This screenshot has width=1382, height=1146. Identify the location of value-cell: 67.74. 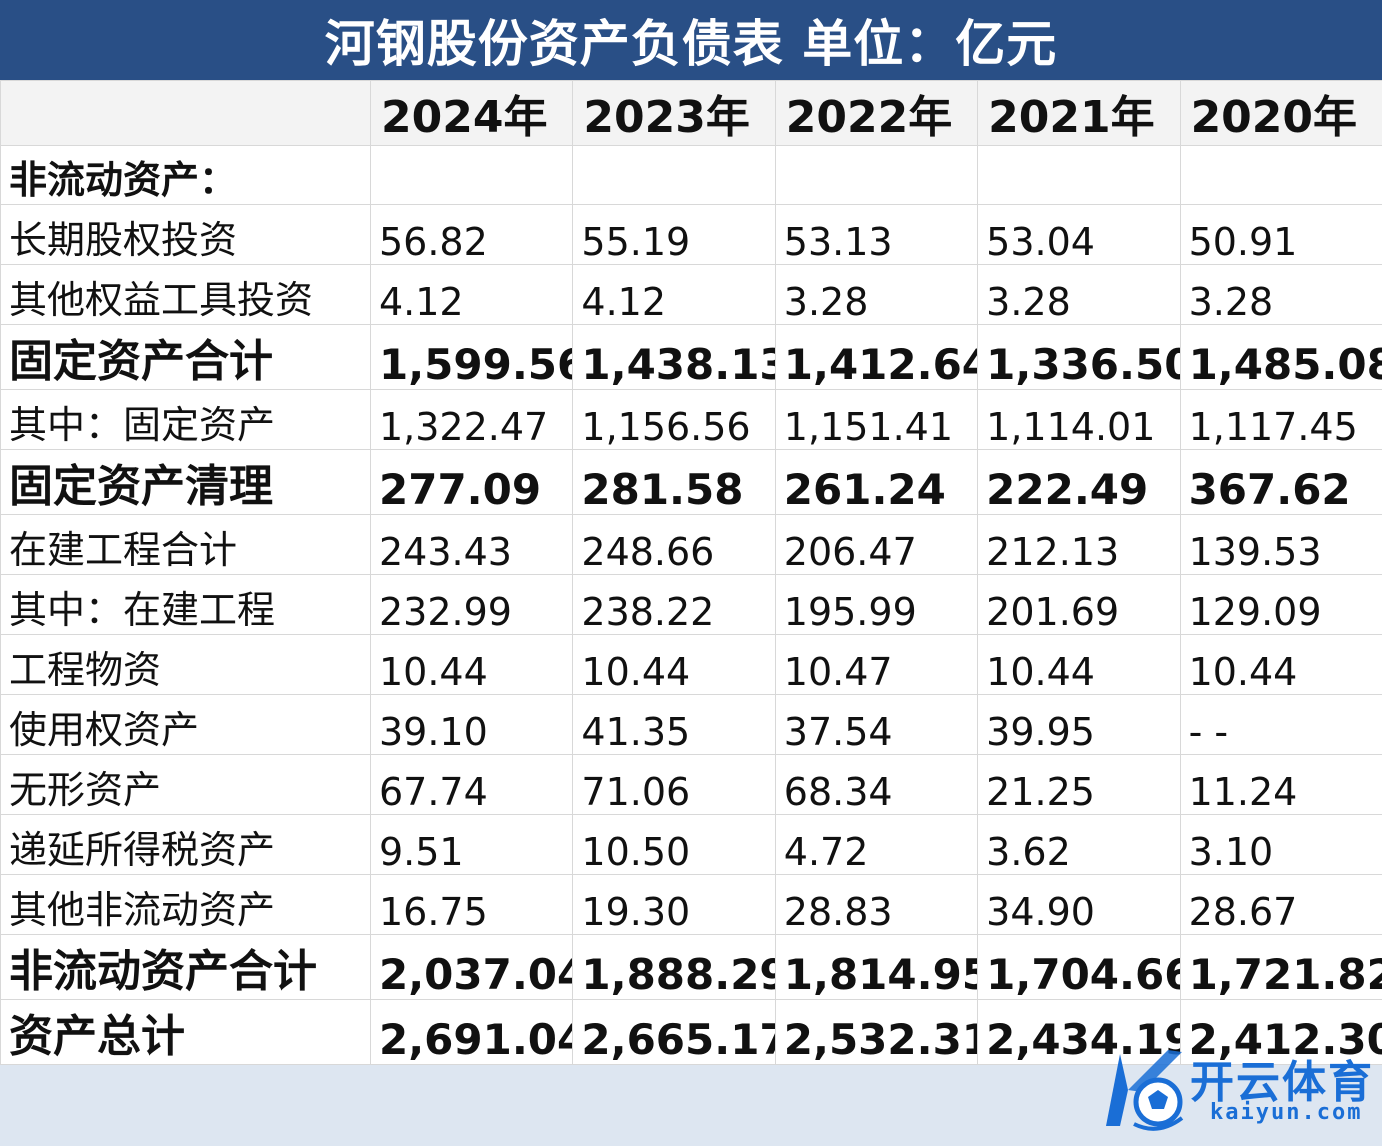
(471, 784).